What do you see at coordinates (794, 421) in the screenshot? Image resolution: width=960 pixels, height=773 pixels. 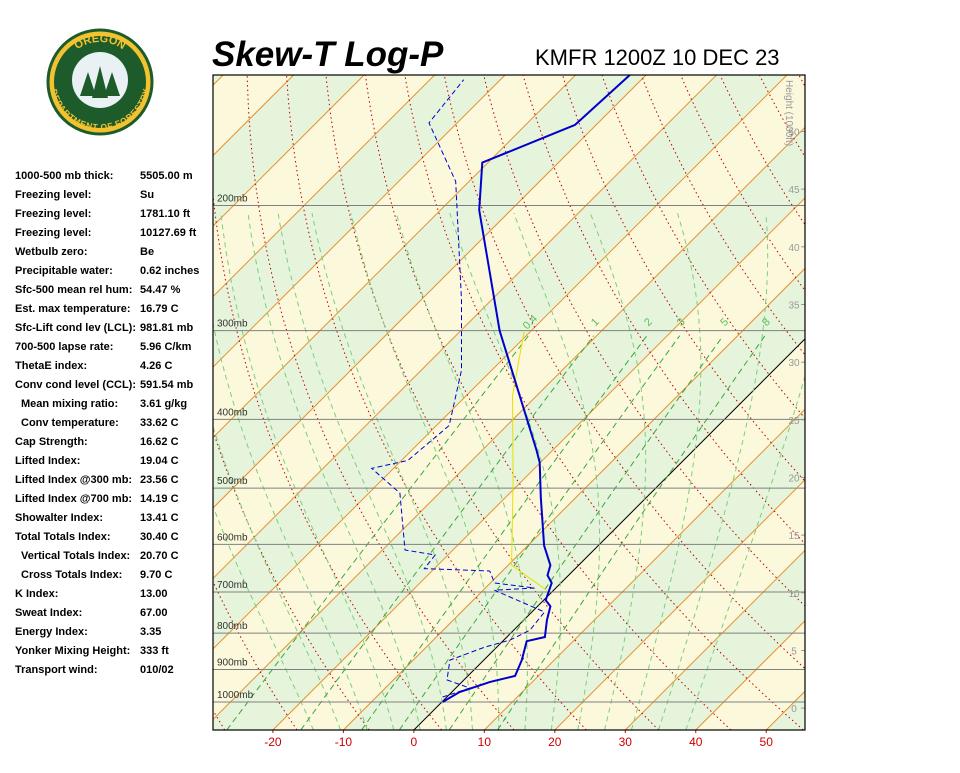 I see `y2-tick-label: 25` at bounding box center [794, 421].